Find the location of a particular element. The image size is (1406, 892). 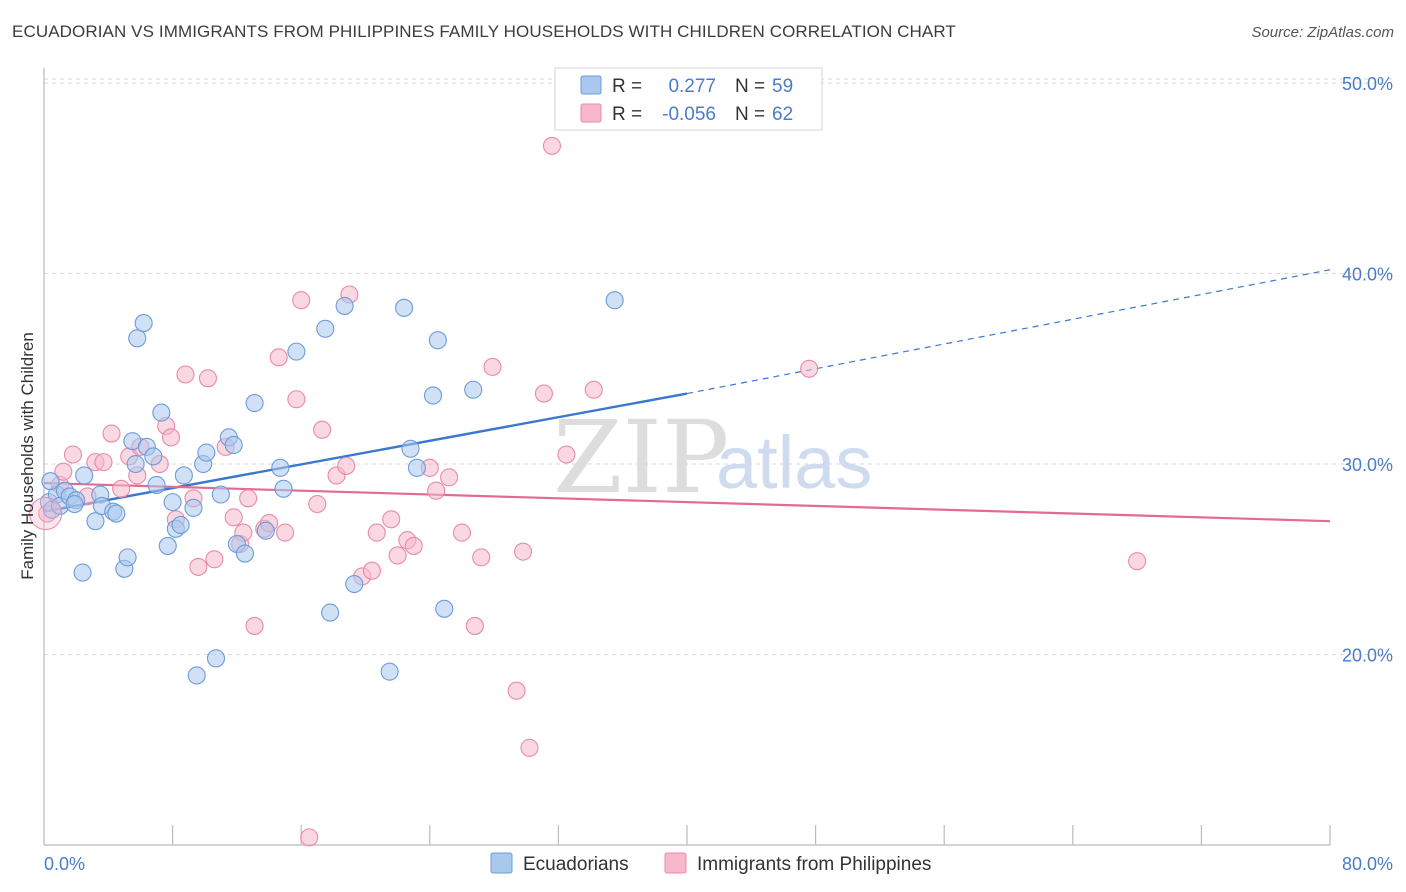

bottom-legend-philippines: Immigrants from Philippines is located at coordinates (814, 864).